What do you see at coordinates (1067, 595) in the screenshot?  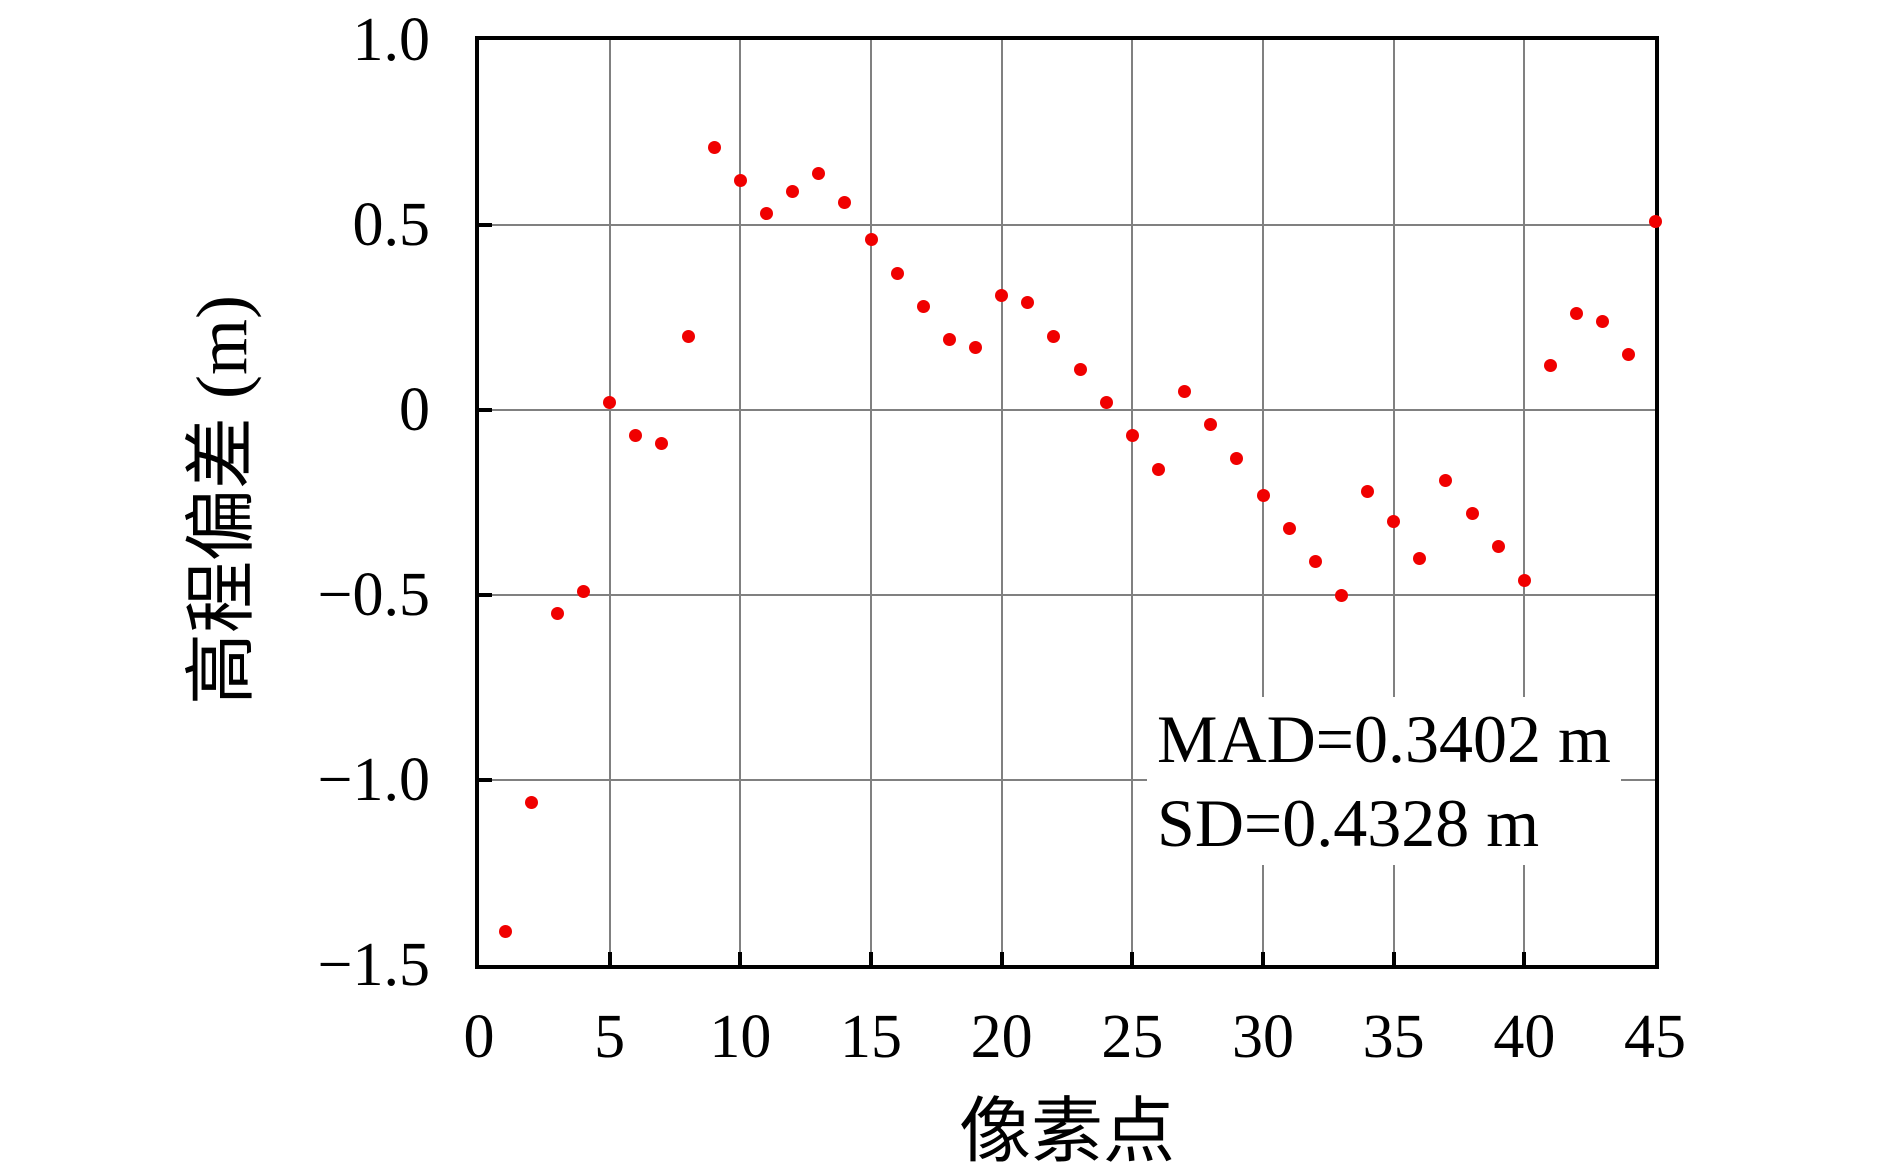 I see `gridline-y-−0.5` at bounding box center [1067, 595].